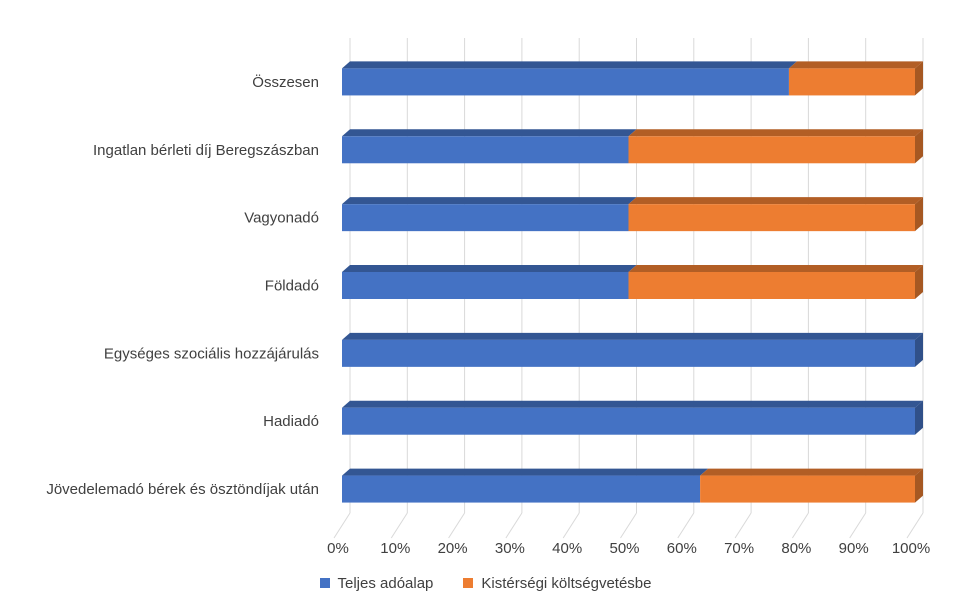 This screenshot has height=611, width=971. What do you see at coordinates (775, 268) in the screenshot?
I see `bar-top-kistersegi-koltsegvetesbe-foldado` at bounding box center [775, 268].